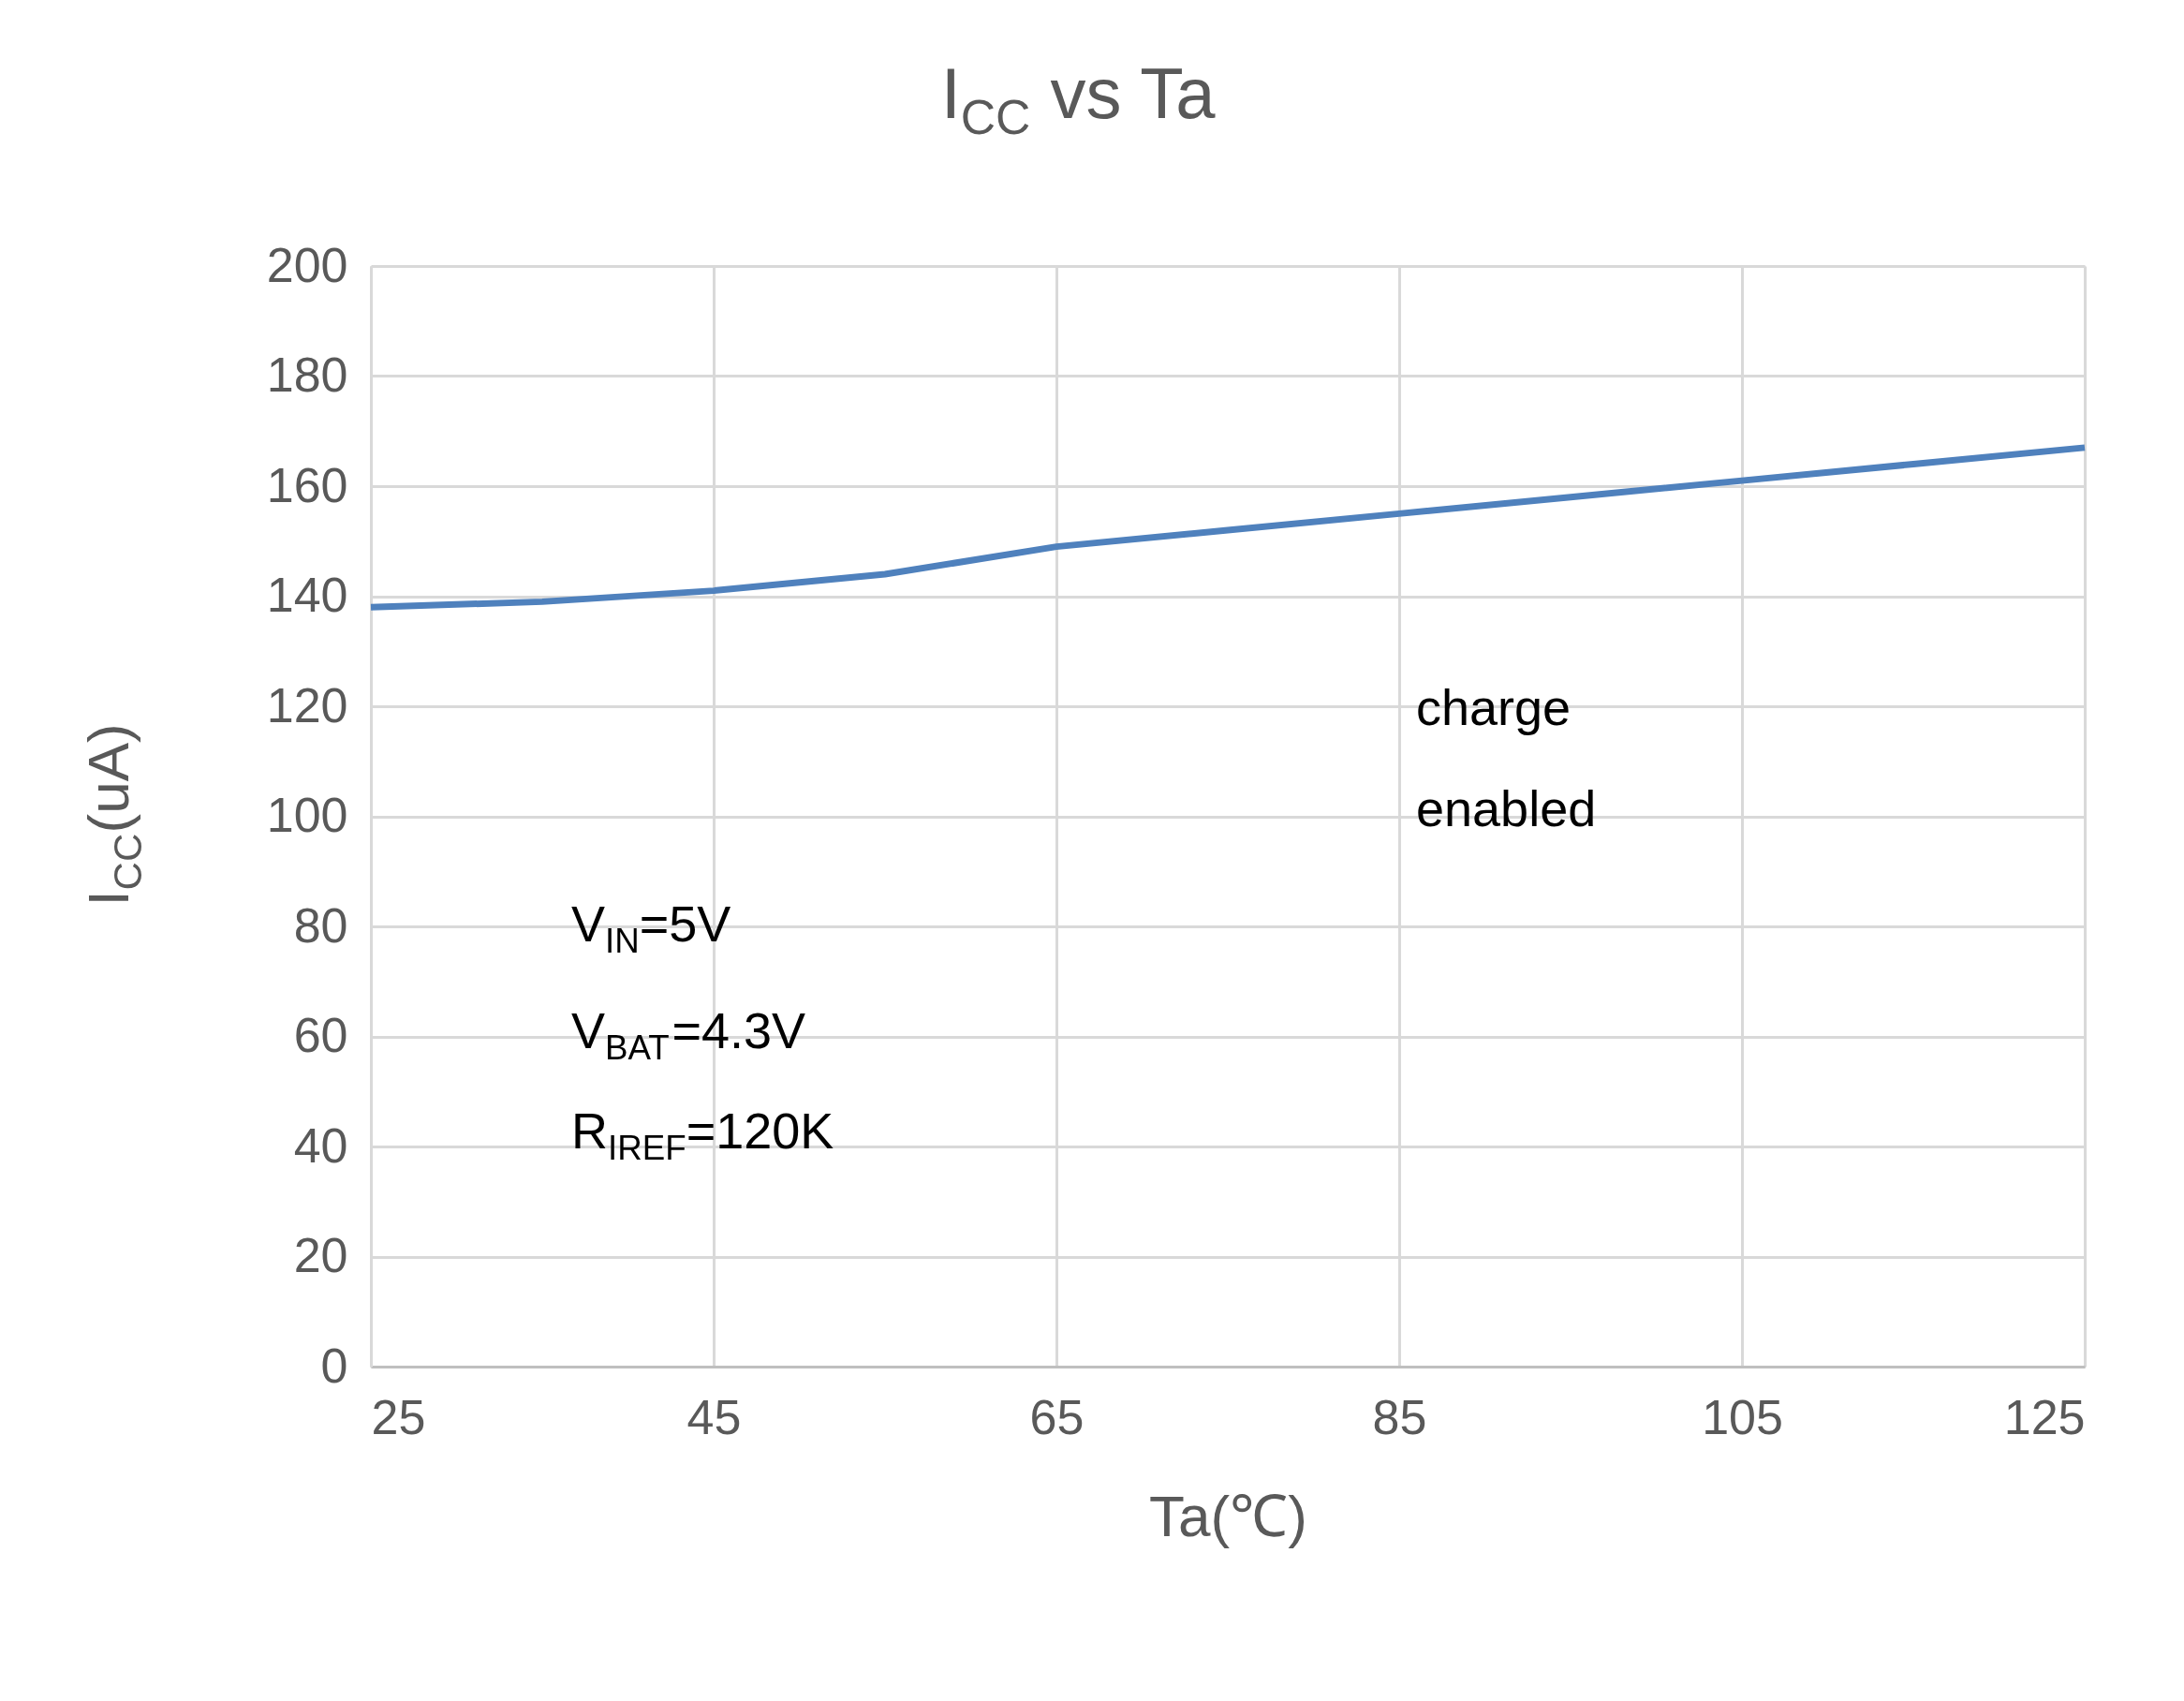  What do you see at coordinates (320, 925) in the screenshot?
I see `y-tick-label: 80` at bounding box center [320, 925].